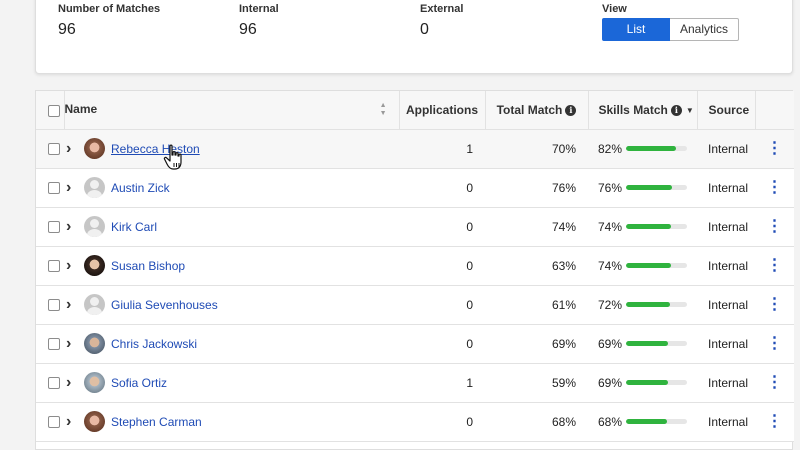  I want to click on total-match-value: 61%, so click(536, 305).